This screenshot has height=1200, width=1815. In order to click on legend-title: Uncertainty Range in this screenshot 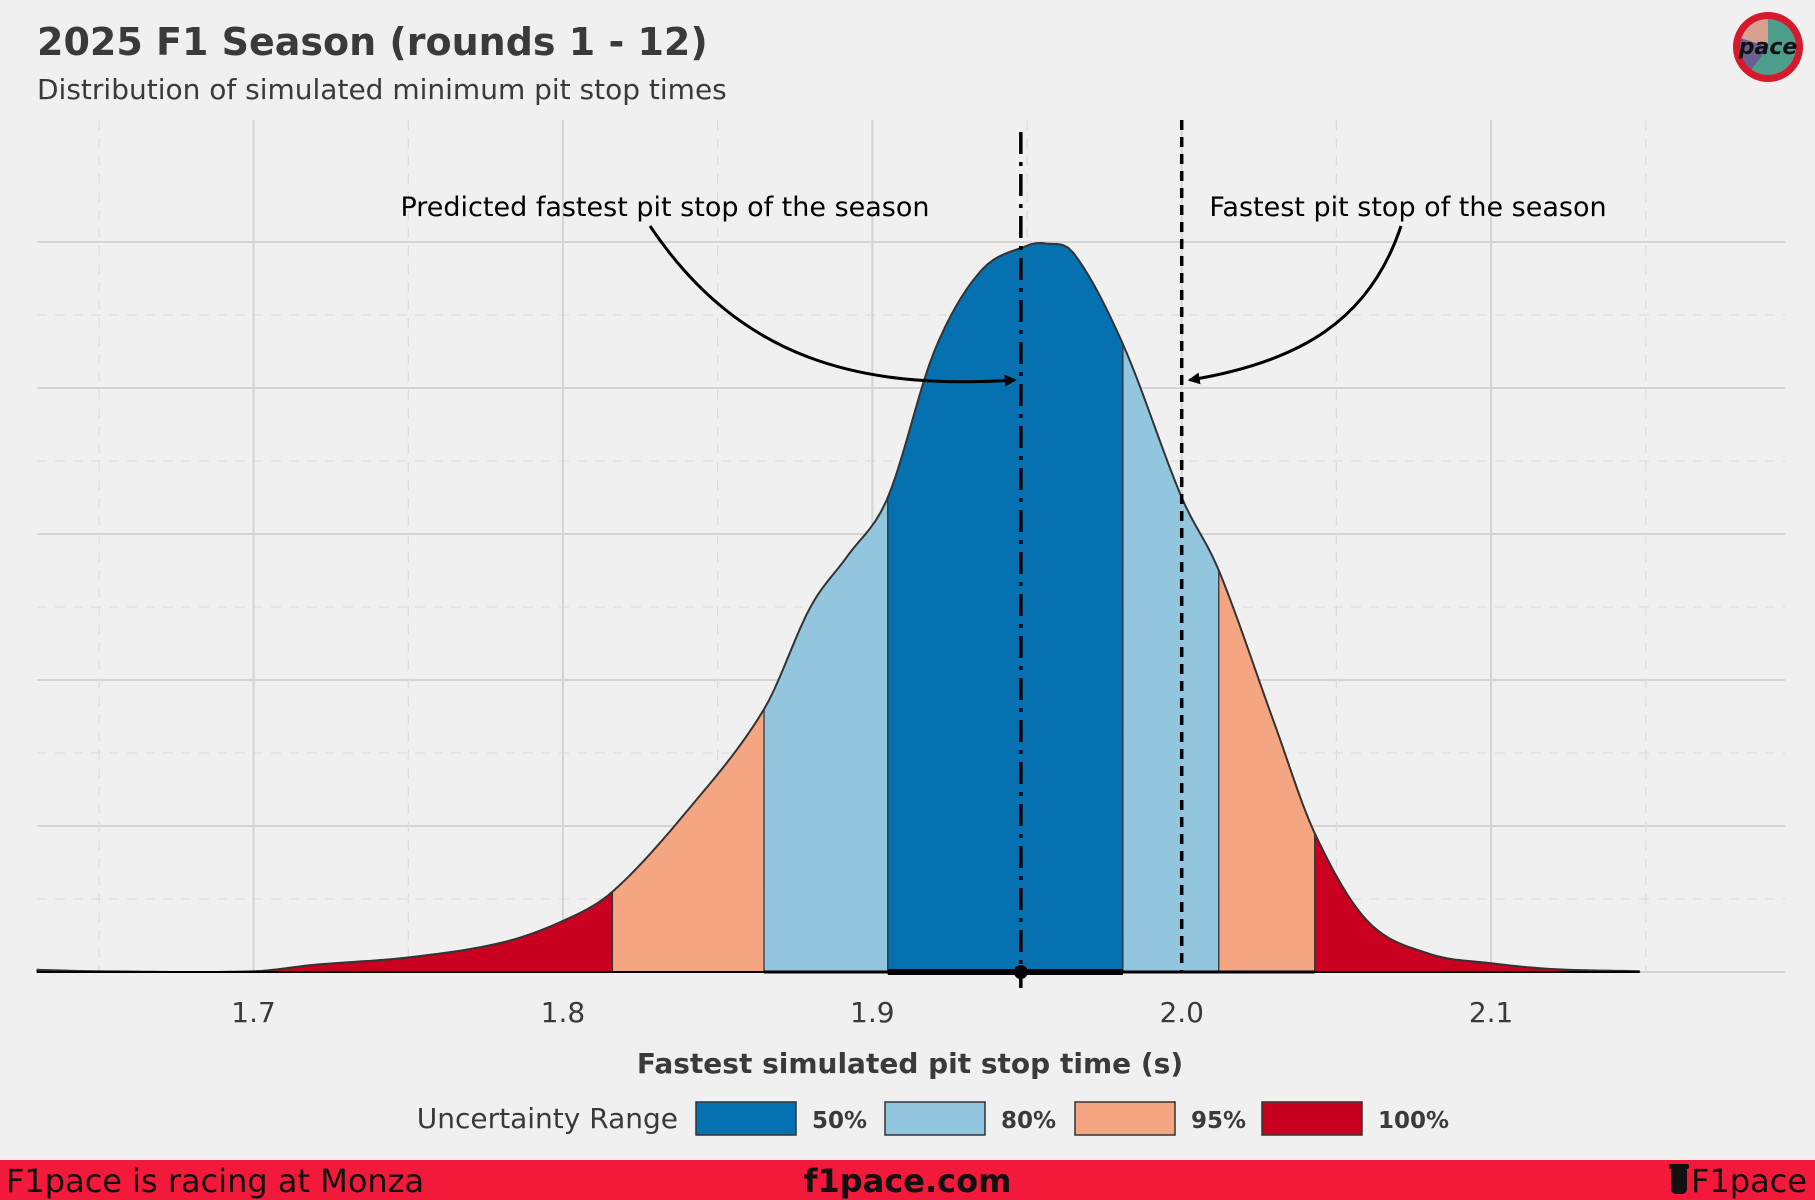, I will do `click(547, 1118)`.